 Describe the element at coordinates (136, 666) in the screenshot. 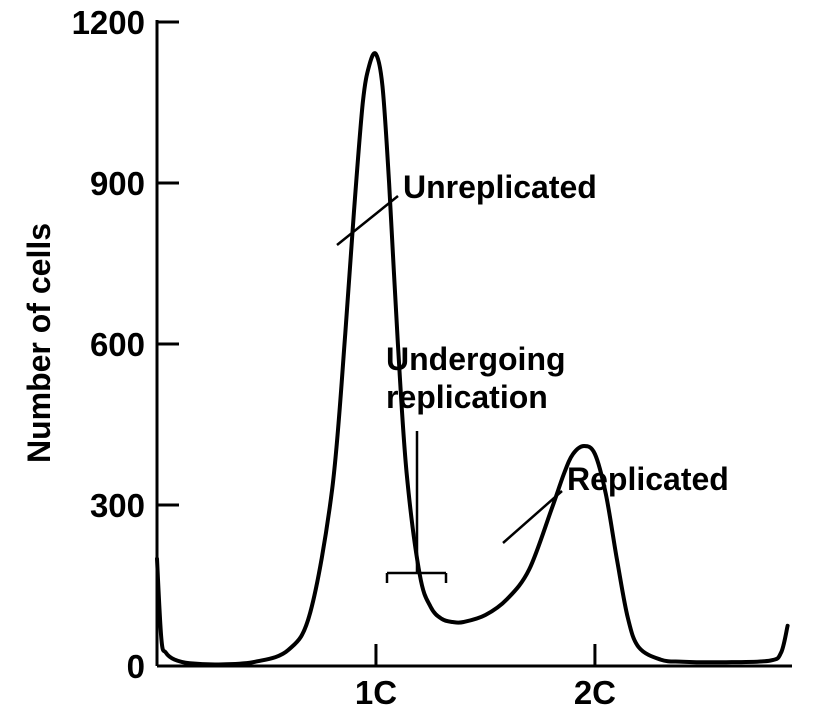

I see `y-tick-label: 0` at that location.